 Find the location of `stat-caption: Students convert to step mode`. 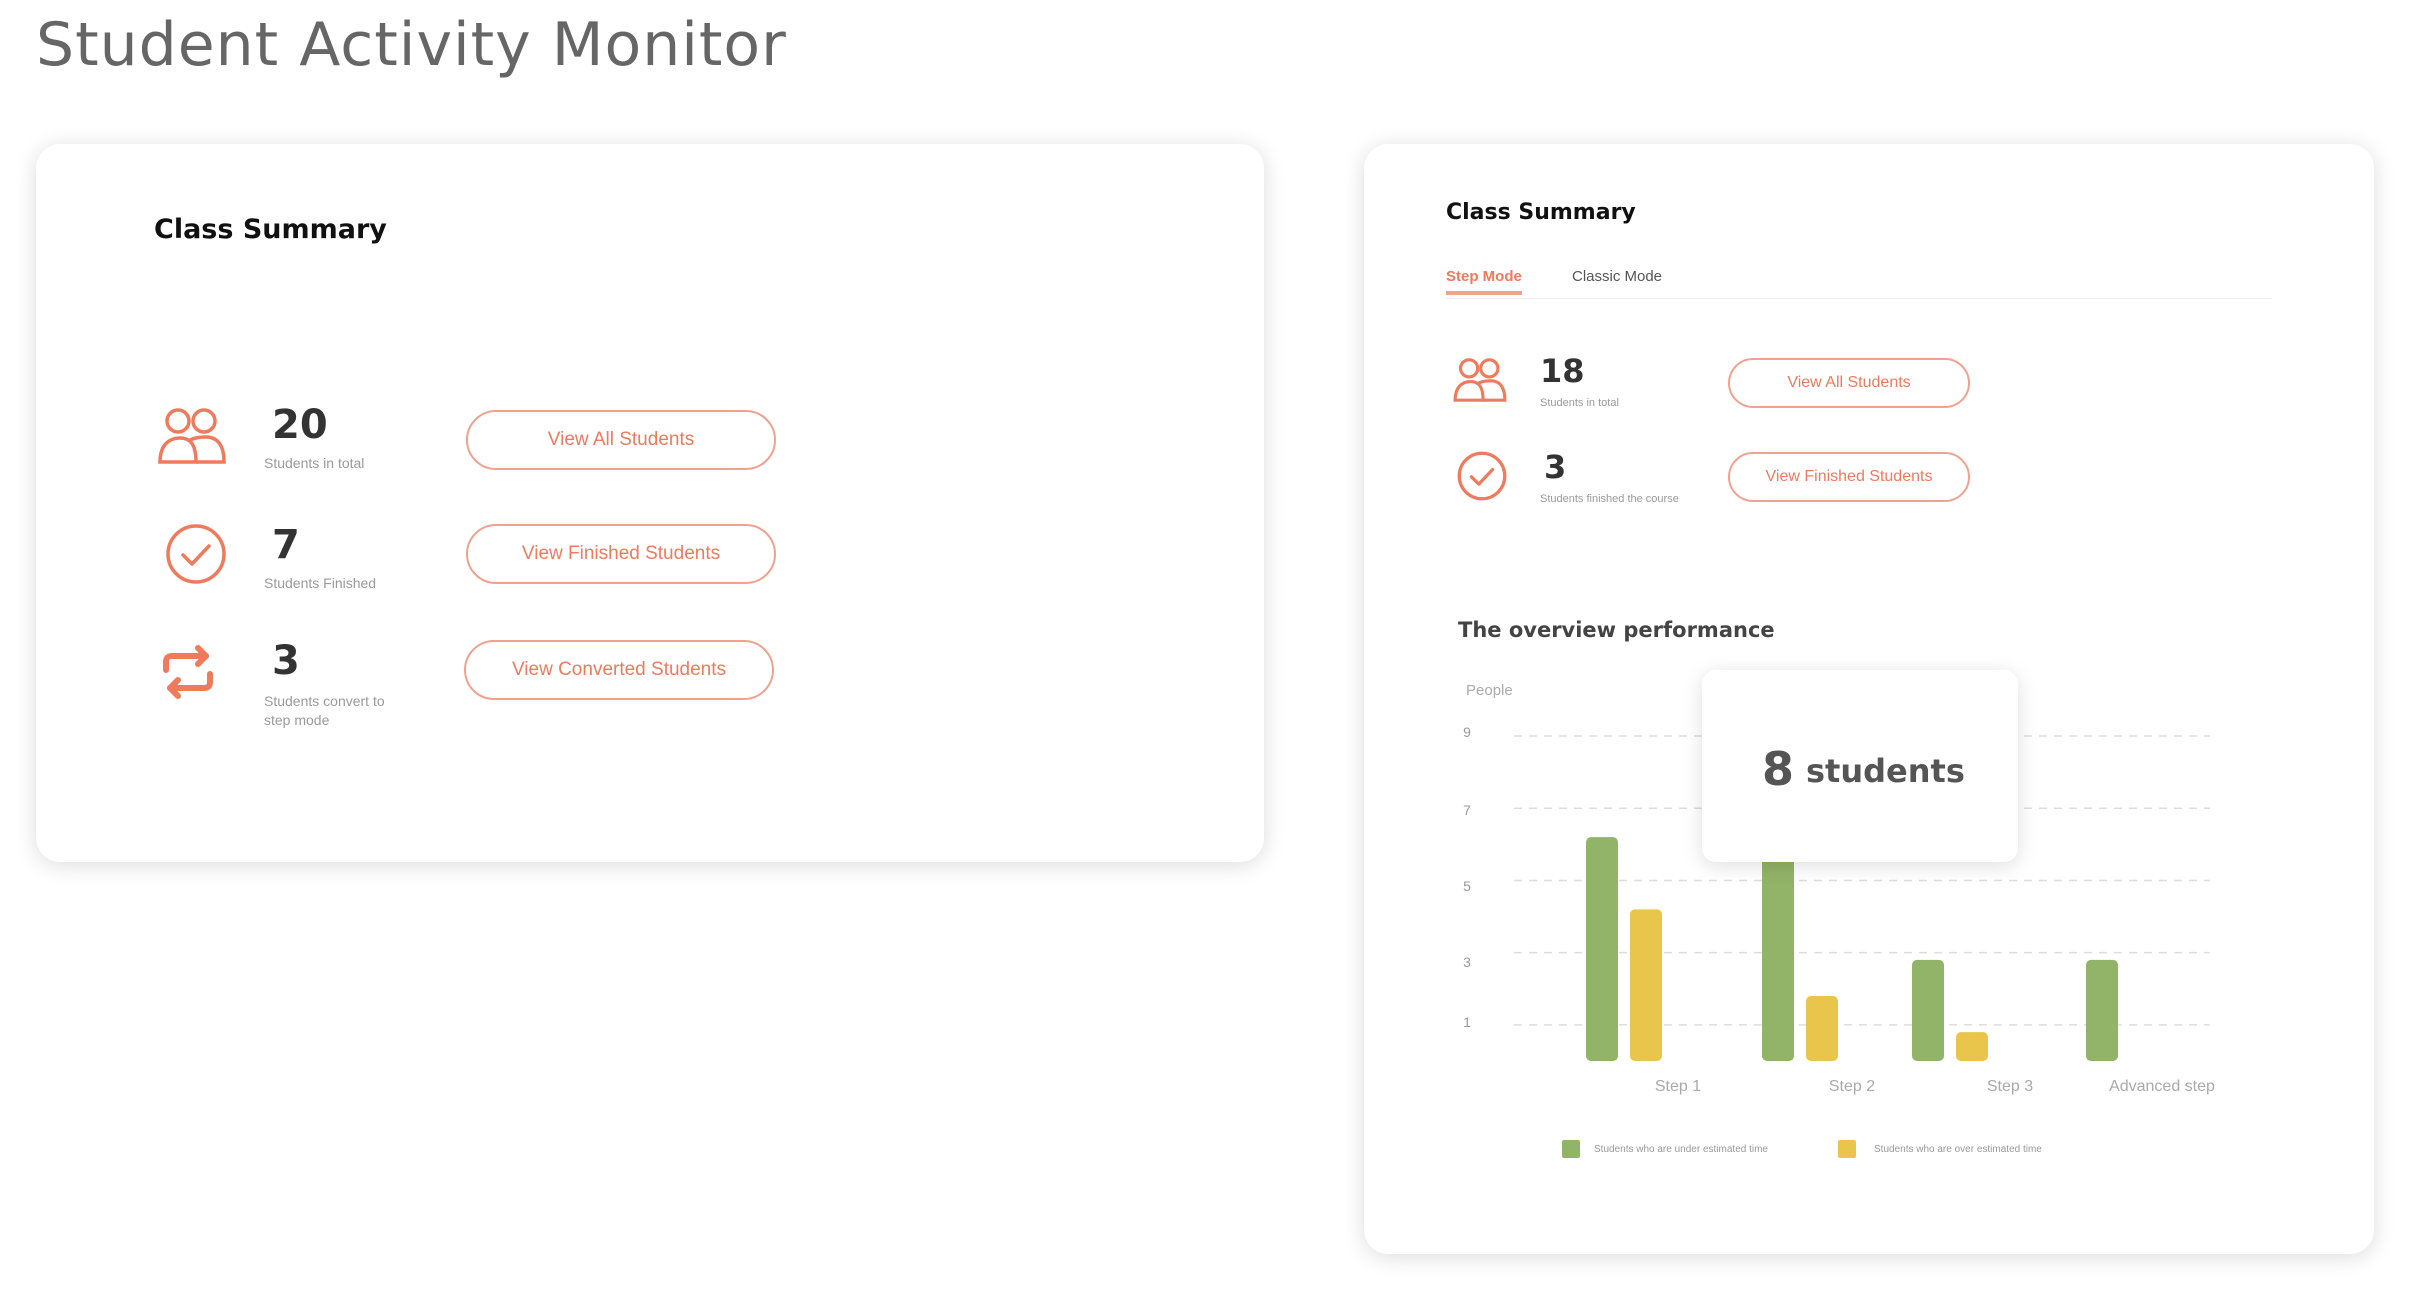

stat-caption: Students convert to step mode is located at coordinates (324, 710).